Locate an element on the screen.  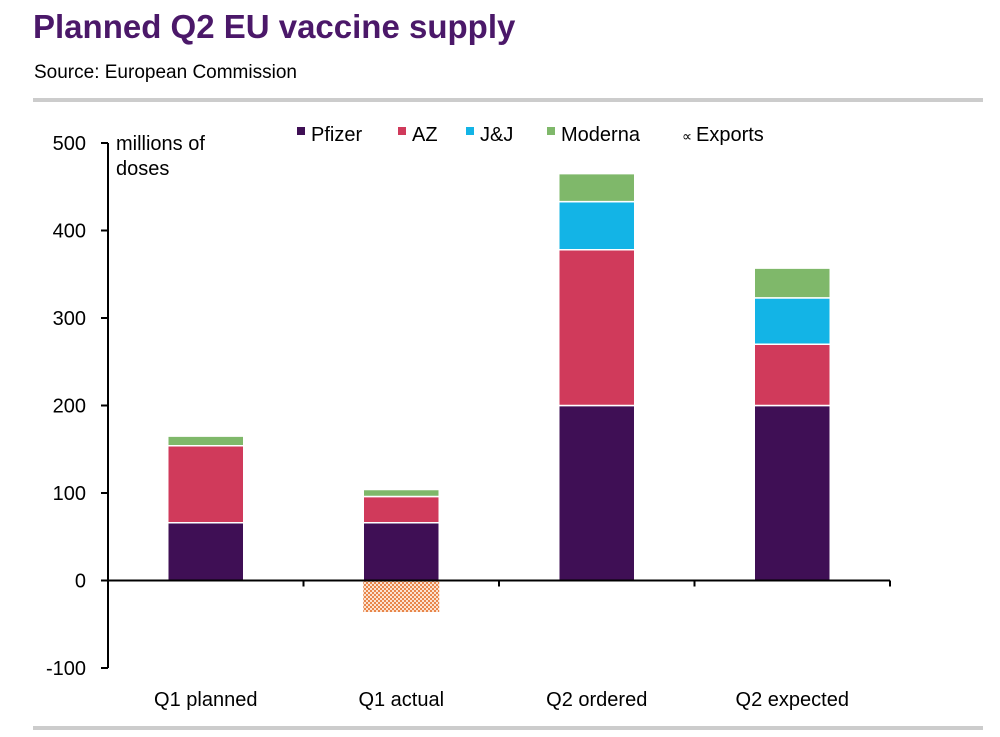
y-tick-label: 300 is located at coordinates (69, 319).